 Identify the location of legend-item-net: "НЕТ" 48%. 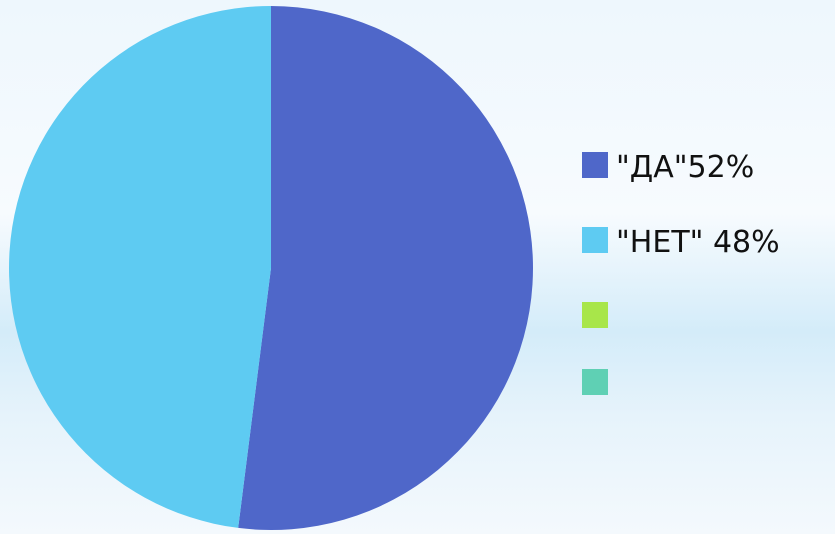
(681, 242).